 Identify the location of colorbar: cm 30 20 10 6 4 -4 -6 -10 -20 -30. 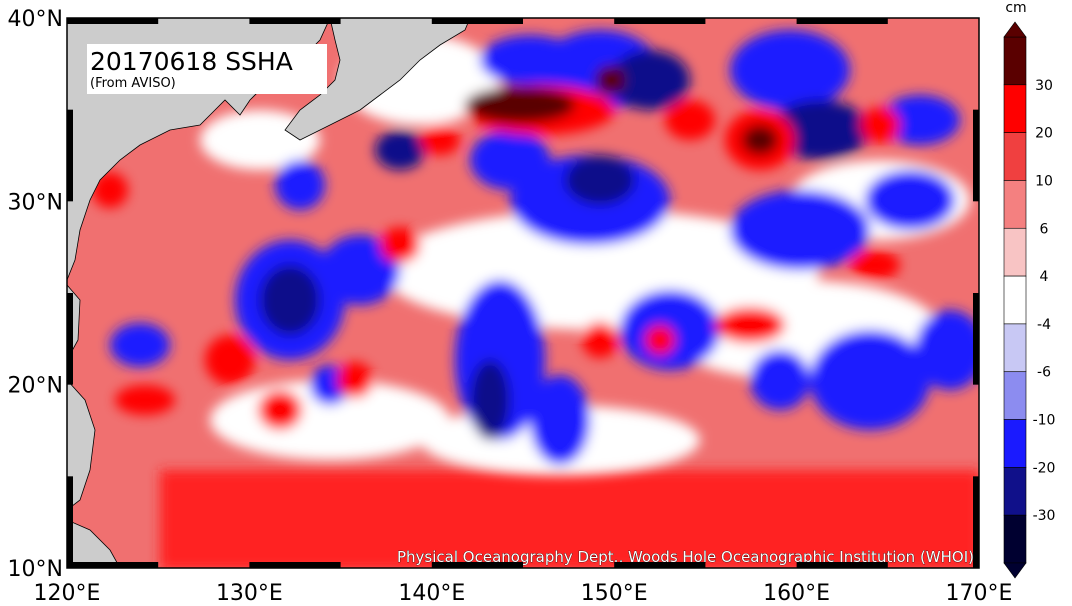
(1029, 289).